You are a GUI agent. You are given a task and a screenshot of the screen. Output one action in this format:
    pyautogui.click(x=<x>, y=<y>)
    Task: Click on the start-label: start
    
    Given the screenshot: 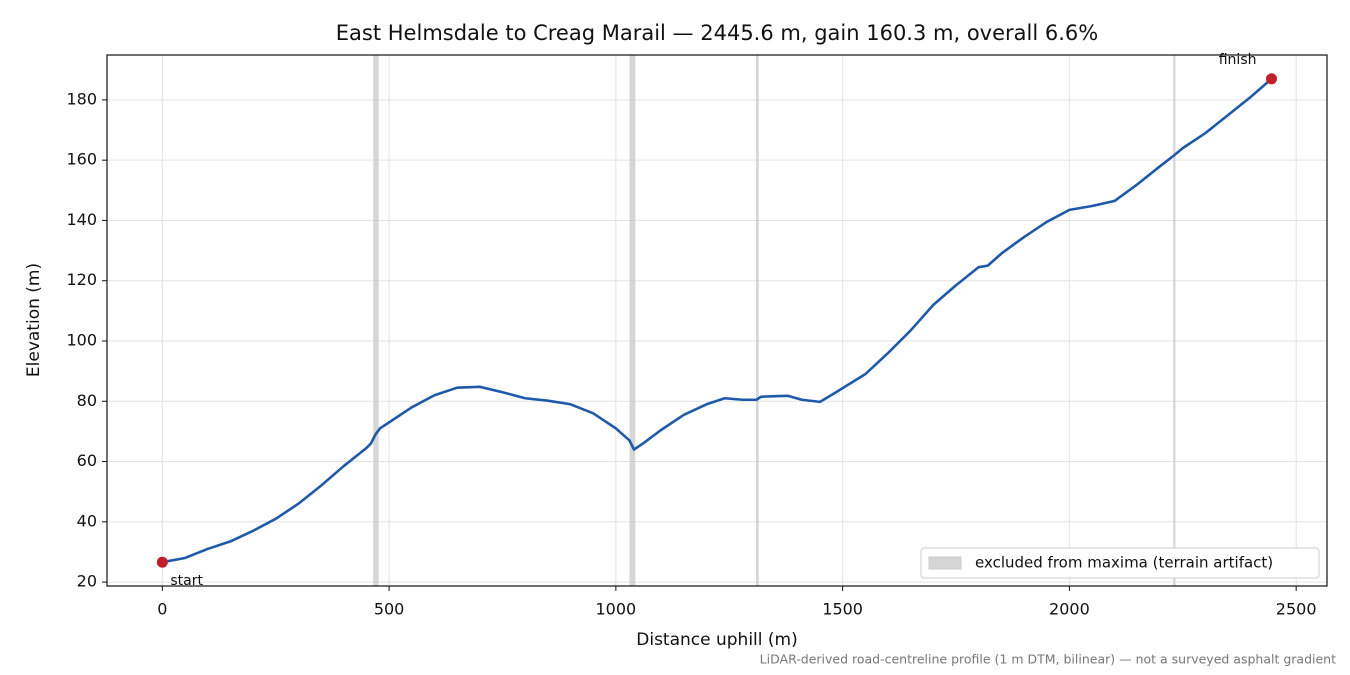 What is the action you would take?
    pyautogui.click(x=186, y=581)
    